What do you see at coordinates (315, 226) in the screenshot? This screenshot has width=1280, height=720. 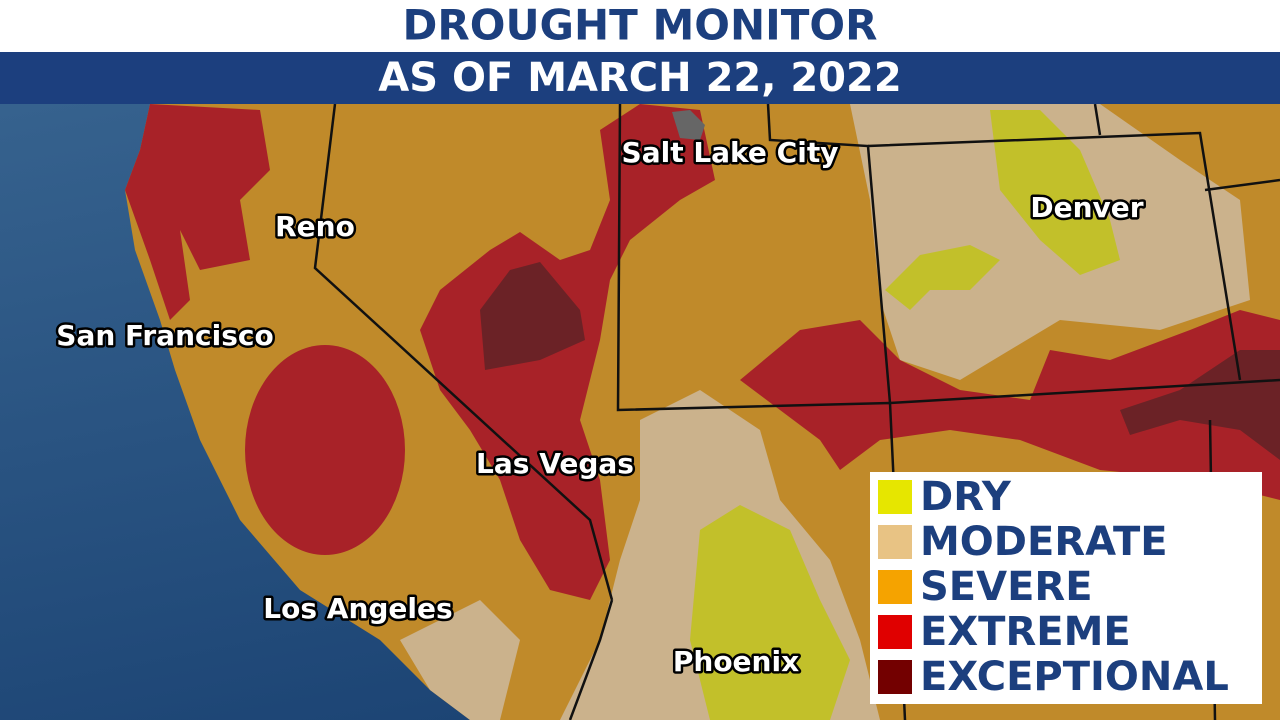 I see `city-label: Reno` at bounding box center [315, 226].